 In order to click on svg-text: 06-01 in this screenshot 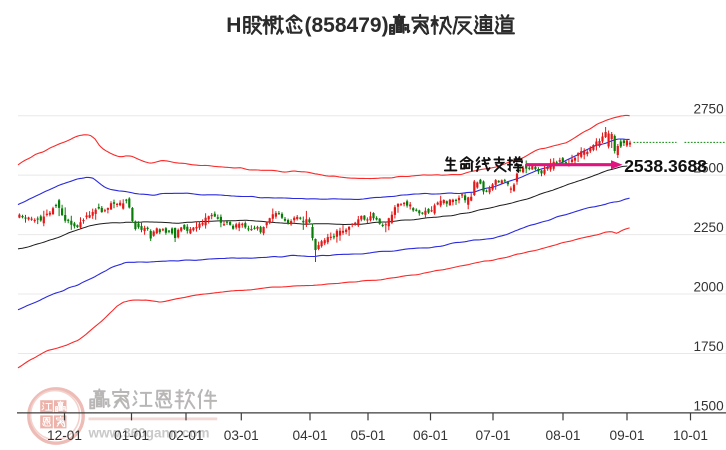, I will do `click(430, 435)`.